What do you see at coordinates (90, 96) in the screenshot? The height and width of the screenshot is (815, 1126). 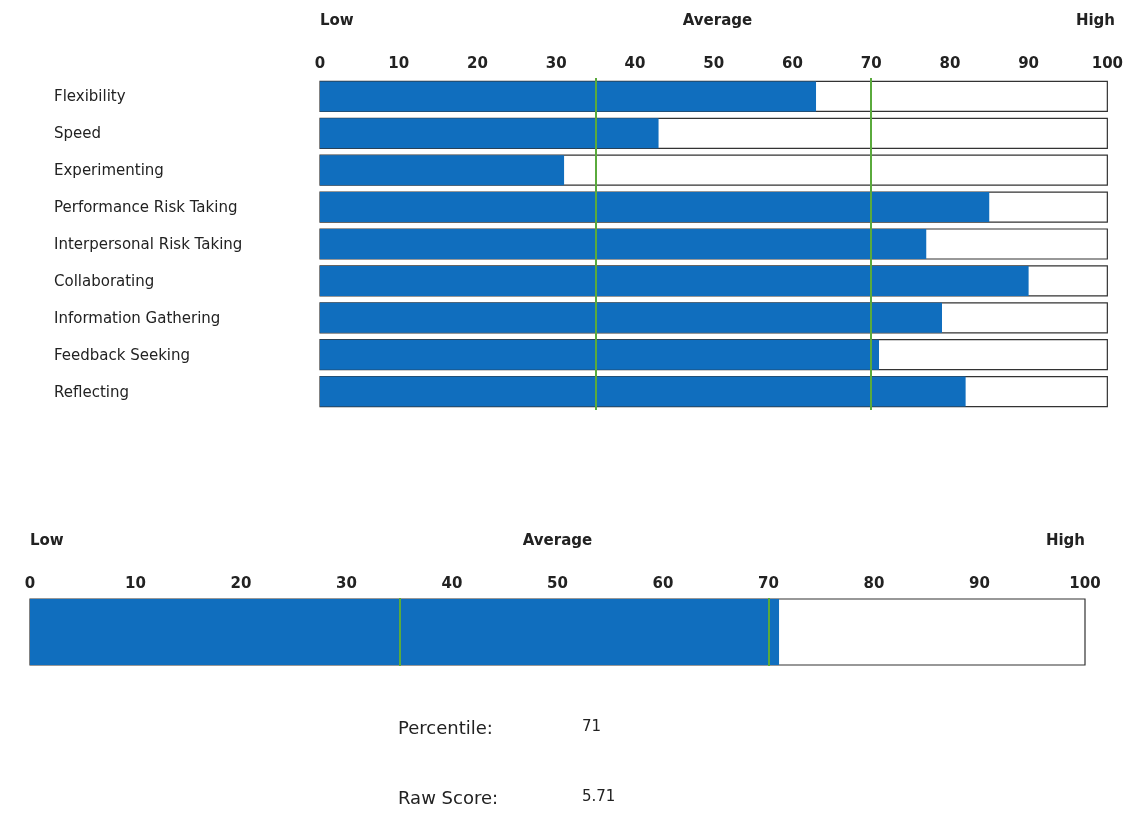 I see `y-tick-label: Flexibility` at bounding box center [90, 96].